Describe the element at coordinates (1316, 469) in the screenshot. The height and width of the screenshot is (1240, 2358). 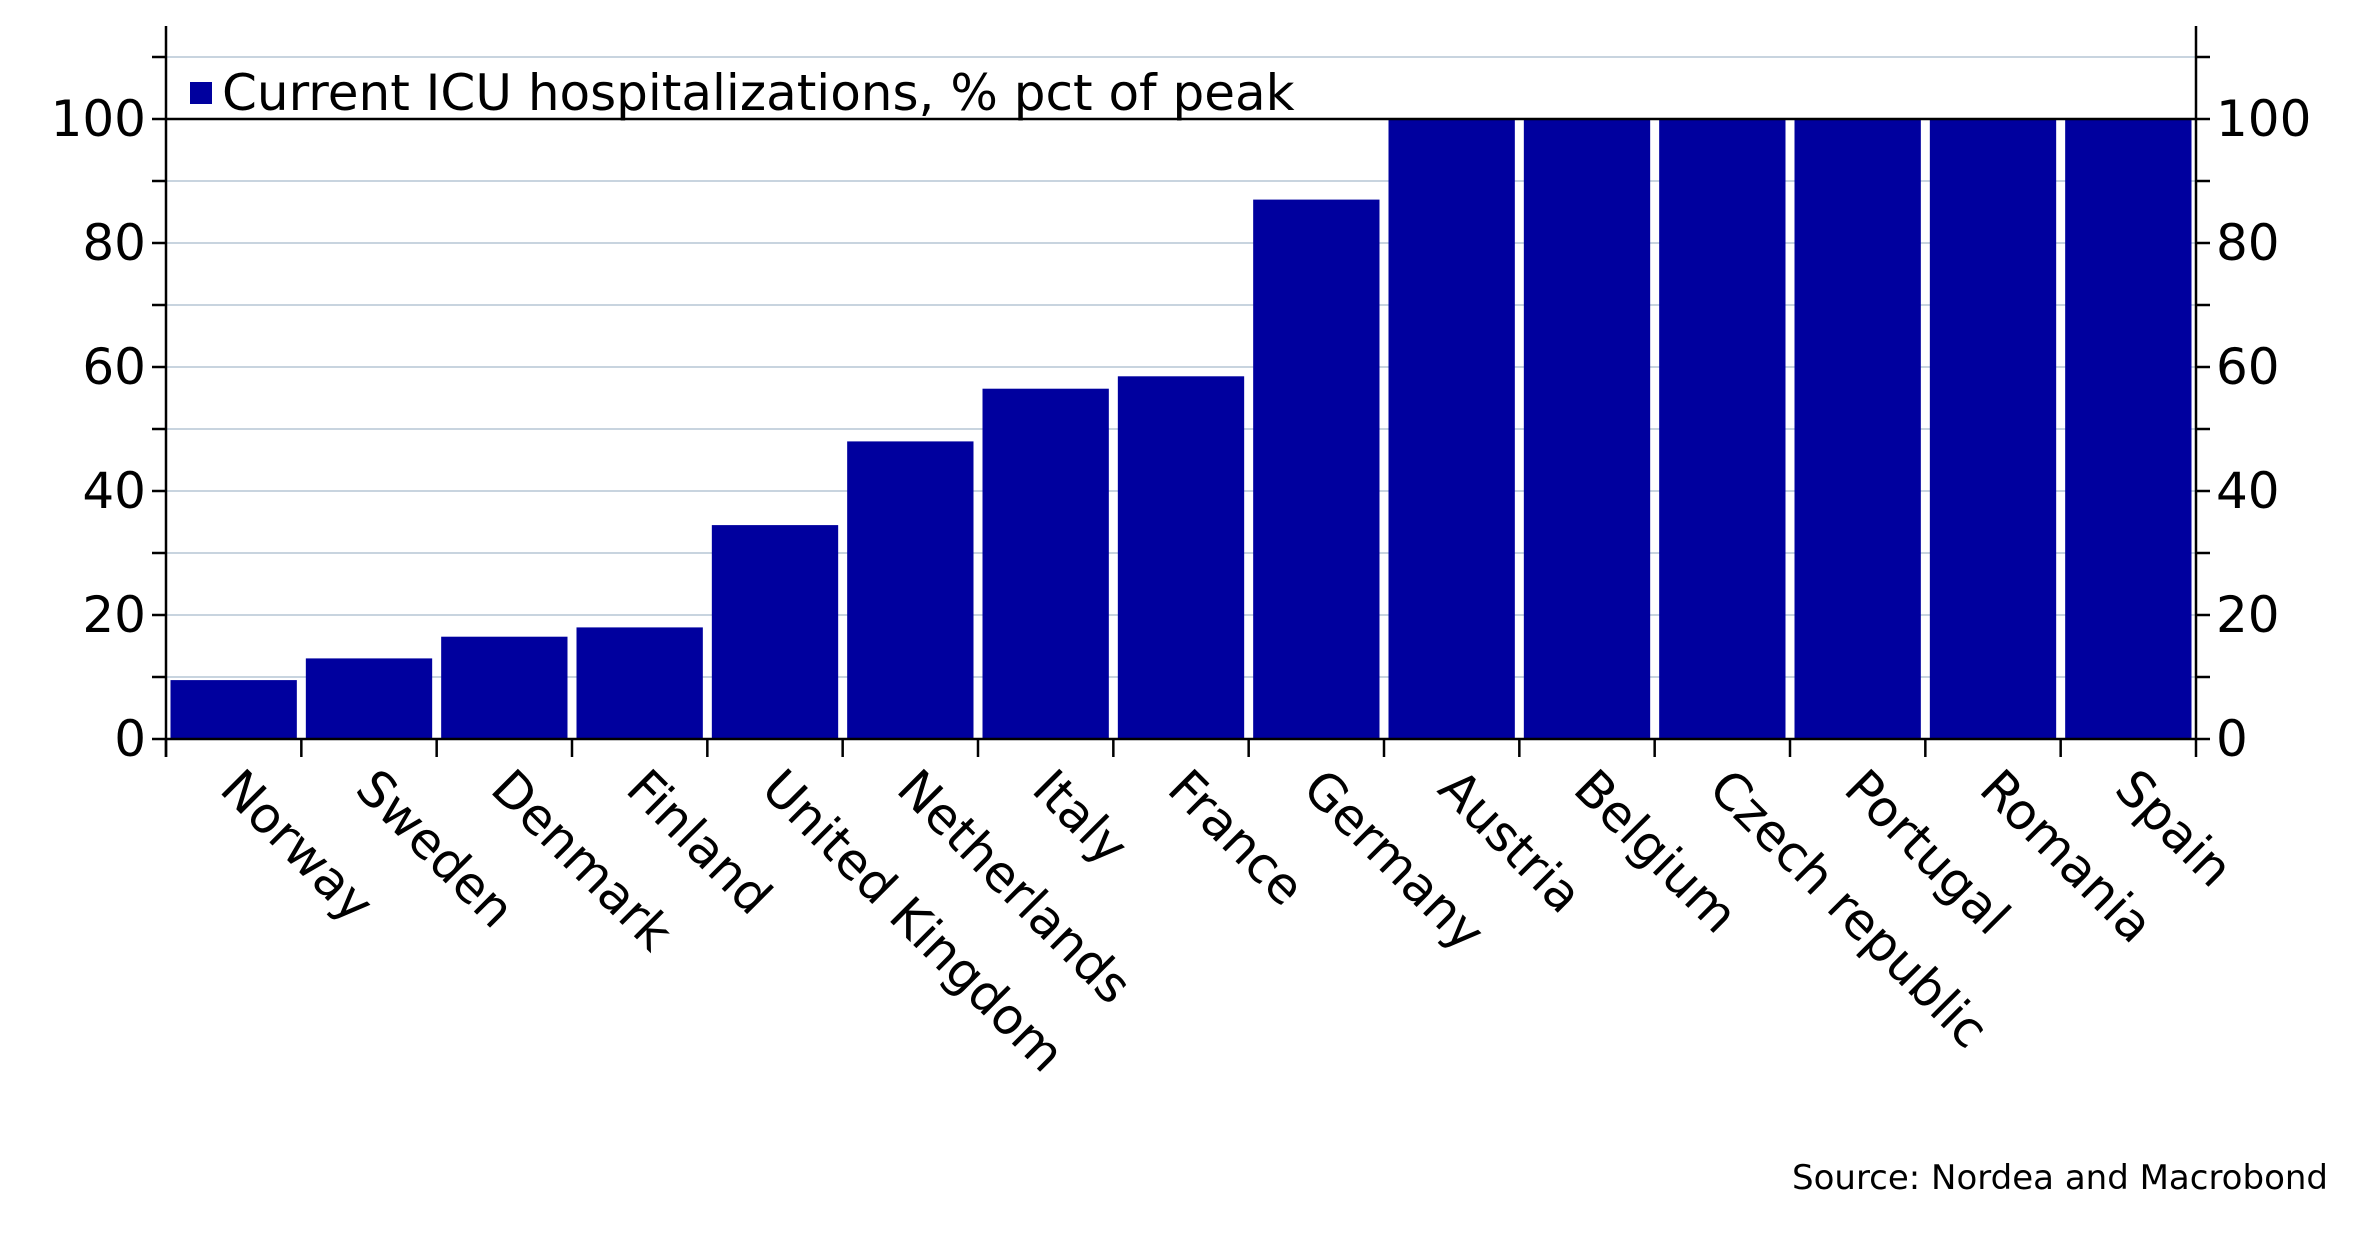
I see `bar-germany` at that location.